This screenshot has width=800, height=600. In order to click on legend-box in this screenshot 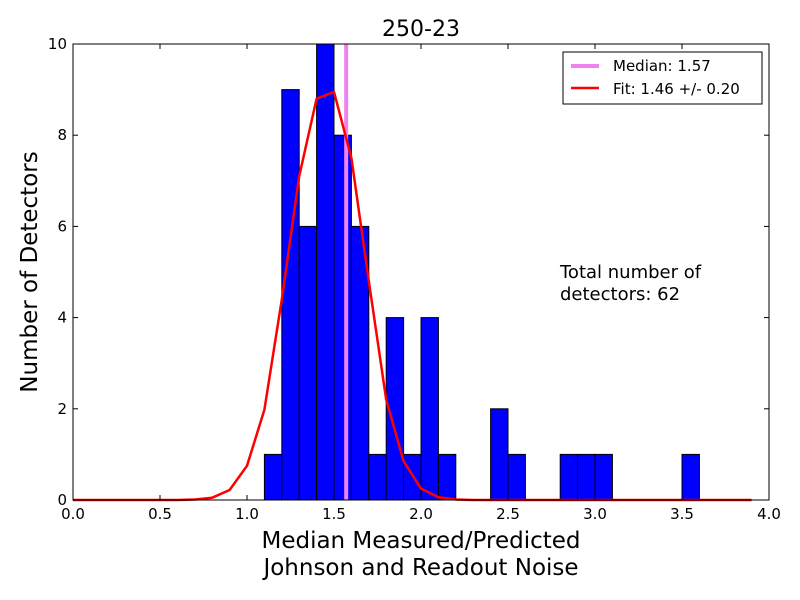, I will do `click(662, 78)`.